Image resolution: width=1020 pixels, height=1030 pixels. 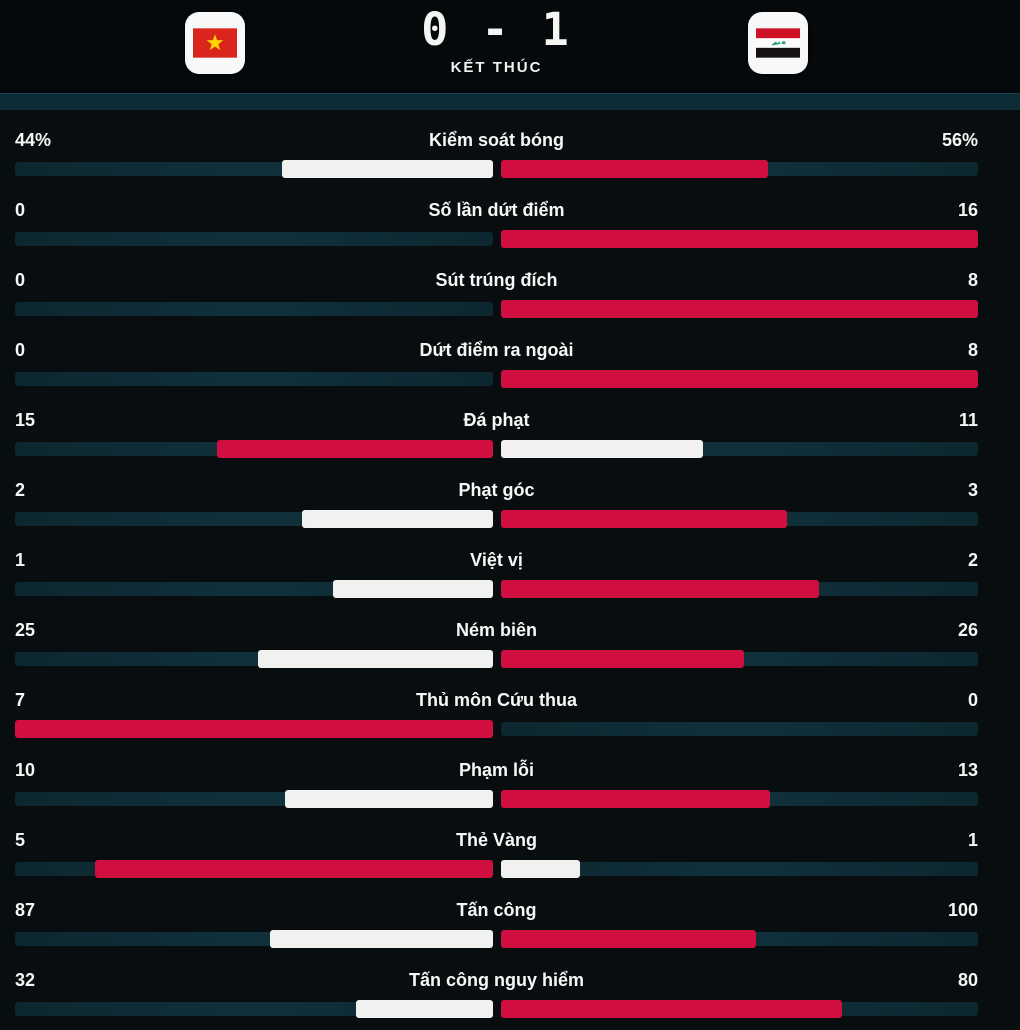 What do you see at coordinates (496, 153) in the screenshot?
I see `stat-row: 44% Kiểm soát bóng 56%` at bounding box center [496, 153].